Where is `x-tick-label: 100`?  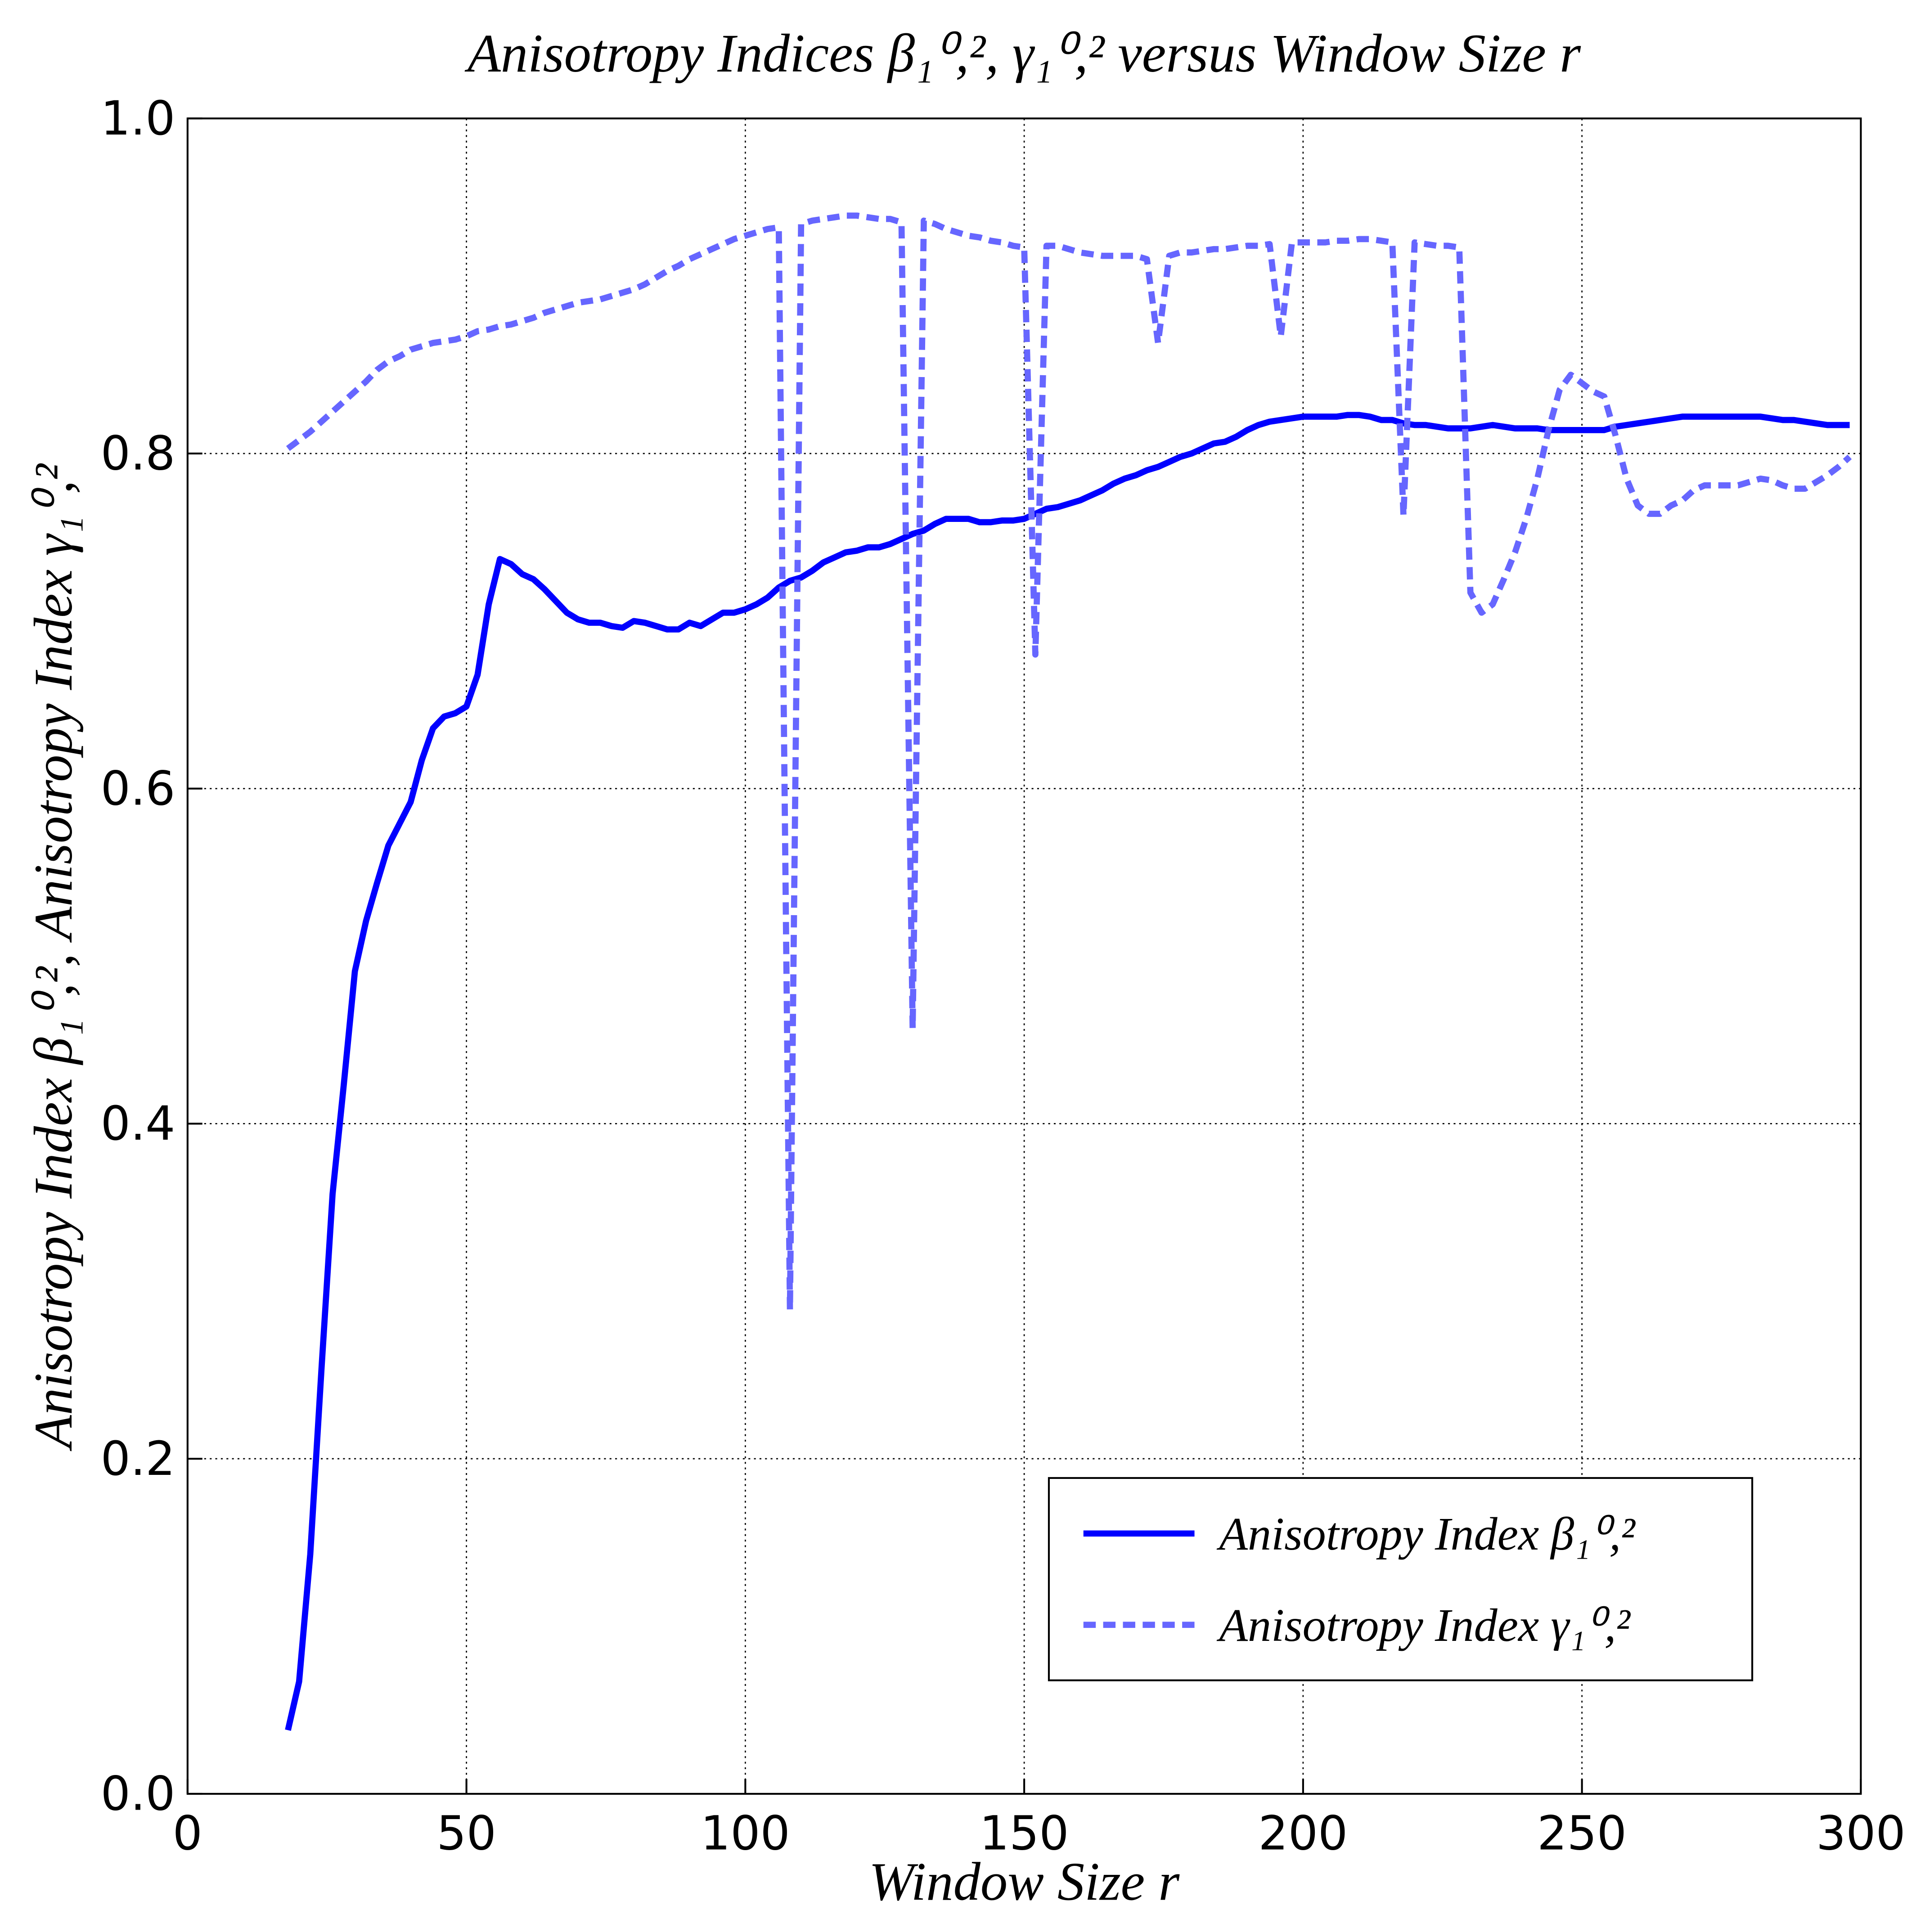
x-tick-label: 100 is located at coordinates (746, 1833).